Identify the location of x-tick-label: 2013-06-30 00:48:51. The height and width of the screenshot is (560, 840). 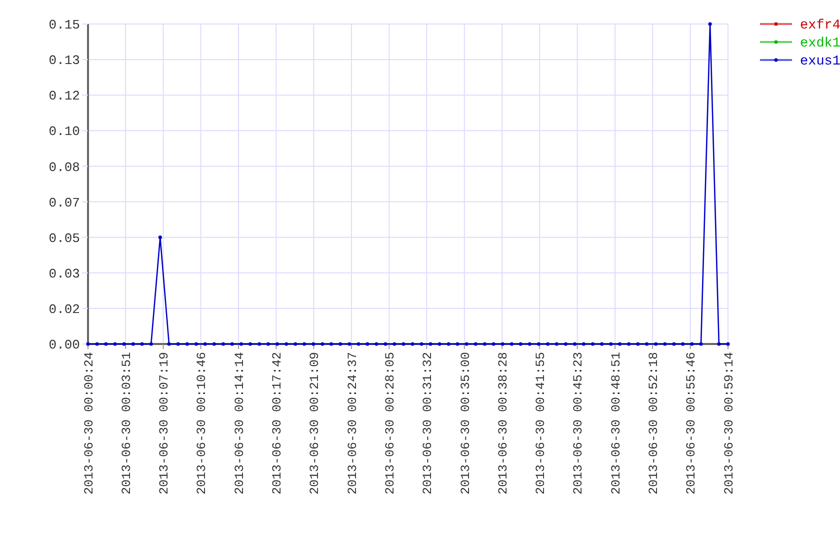
(616, 423).